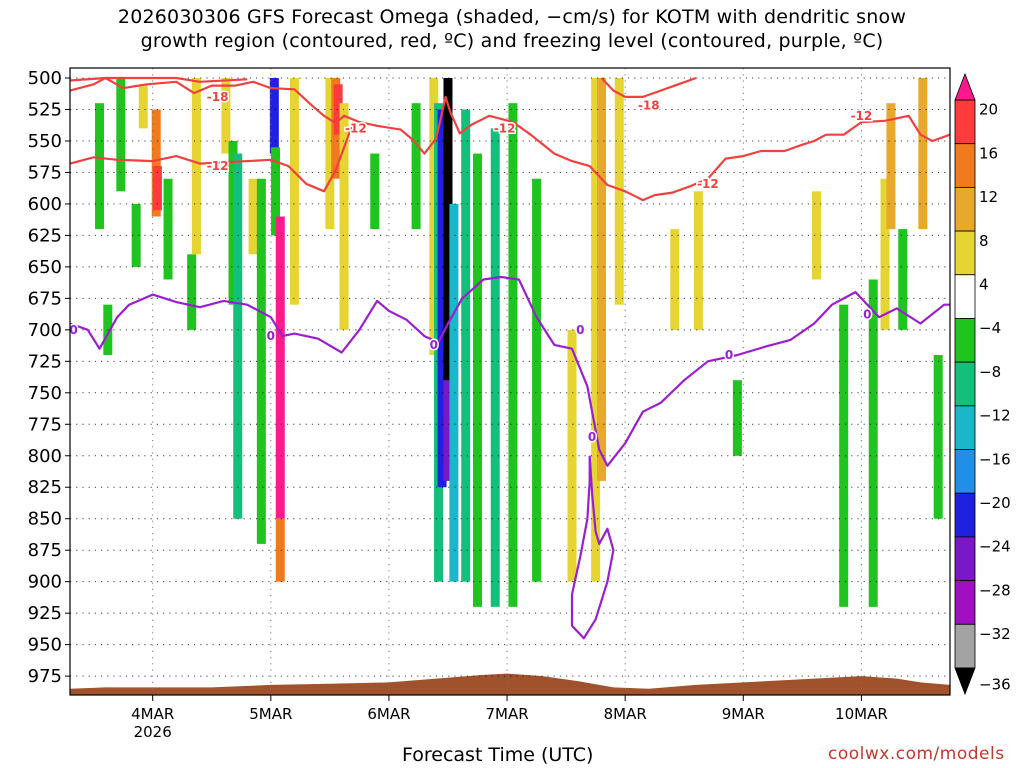 Image resolution: width=1024 pixels, height=768 pixels. I want to click on y-tick-label-750: 750, so click(45, 393).